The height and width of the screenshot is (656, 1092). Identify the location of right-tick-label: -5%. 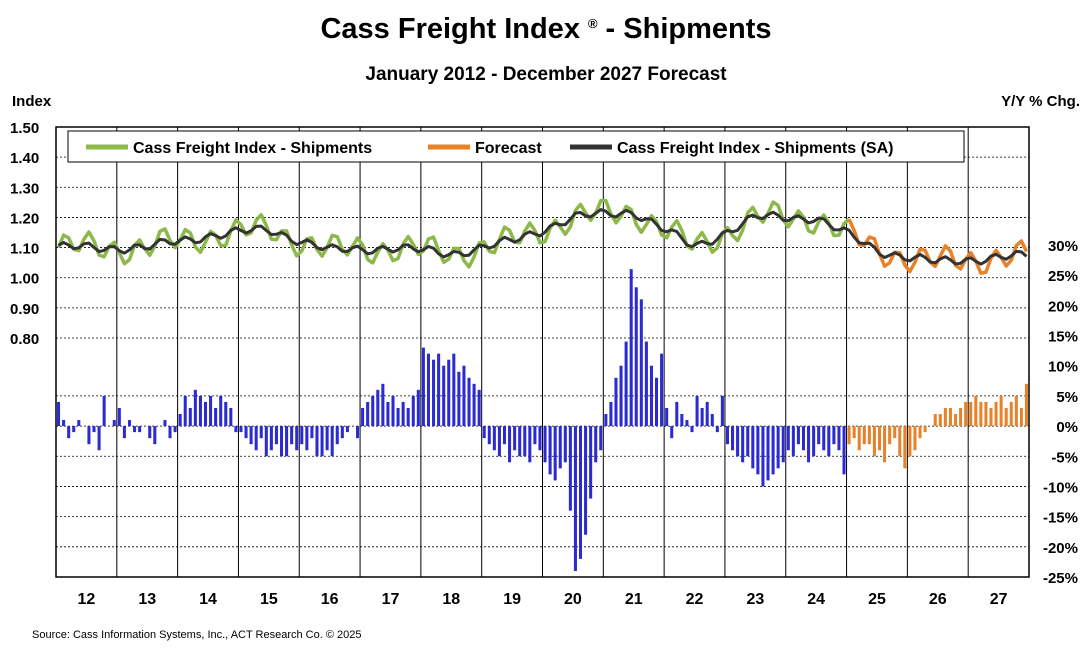
(1064, 457).